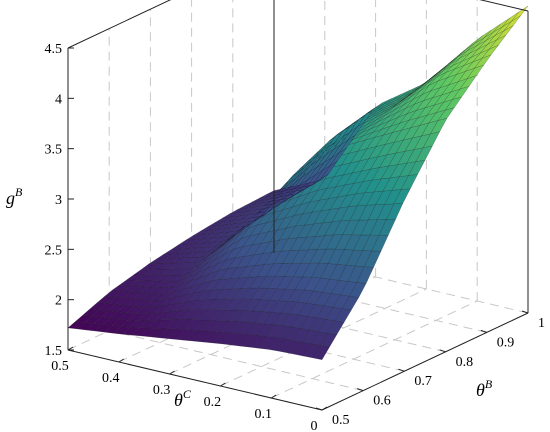 The height and width of the screenshot is (432, 550). What do you see at coordinates (213, 402) in the screenshot?
I see `x-tick-label-2: 0.2` at bounding box center [213, 402].